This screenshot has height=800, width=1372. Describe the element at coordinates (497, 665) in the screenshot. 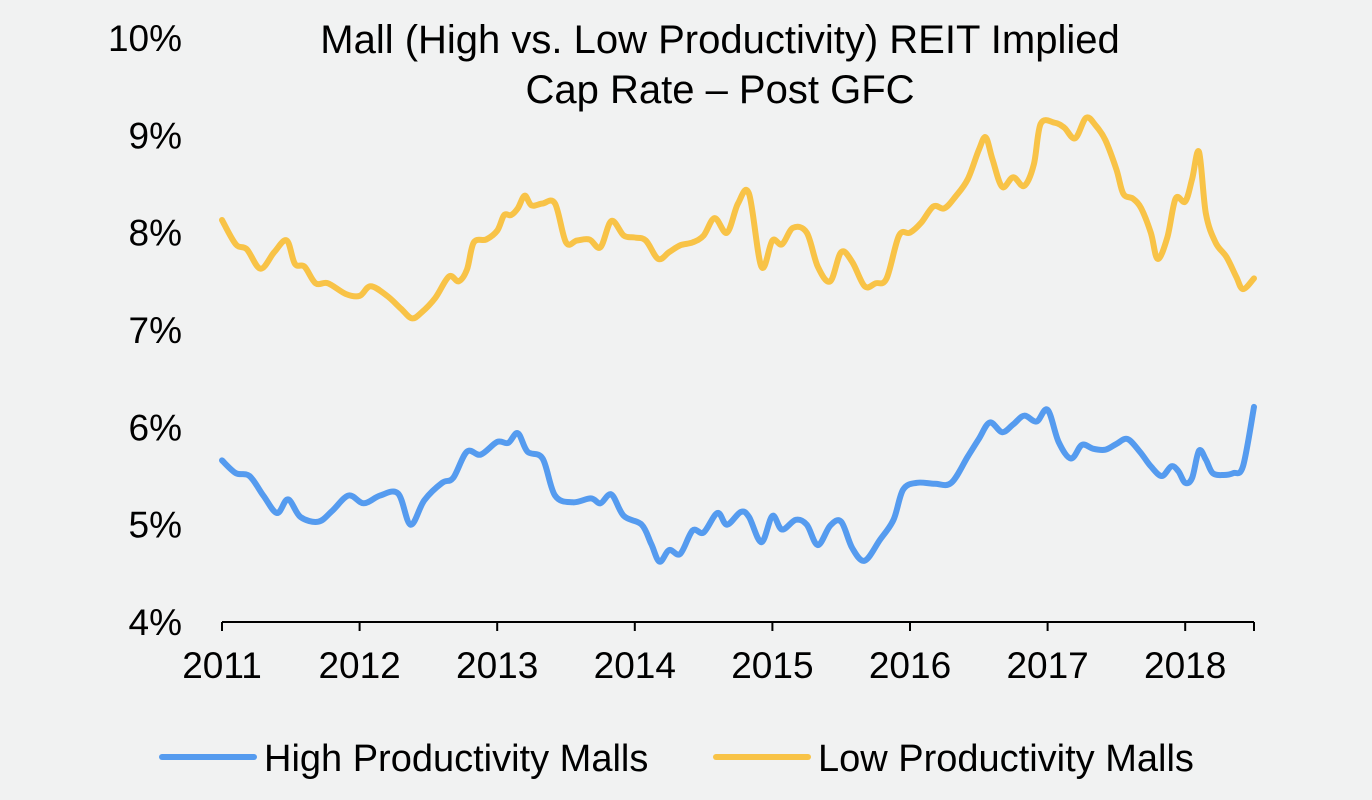

I see `x-tick-label: 2013` at that location.